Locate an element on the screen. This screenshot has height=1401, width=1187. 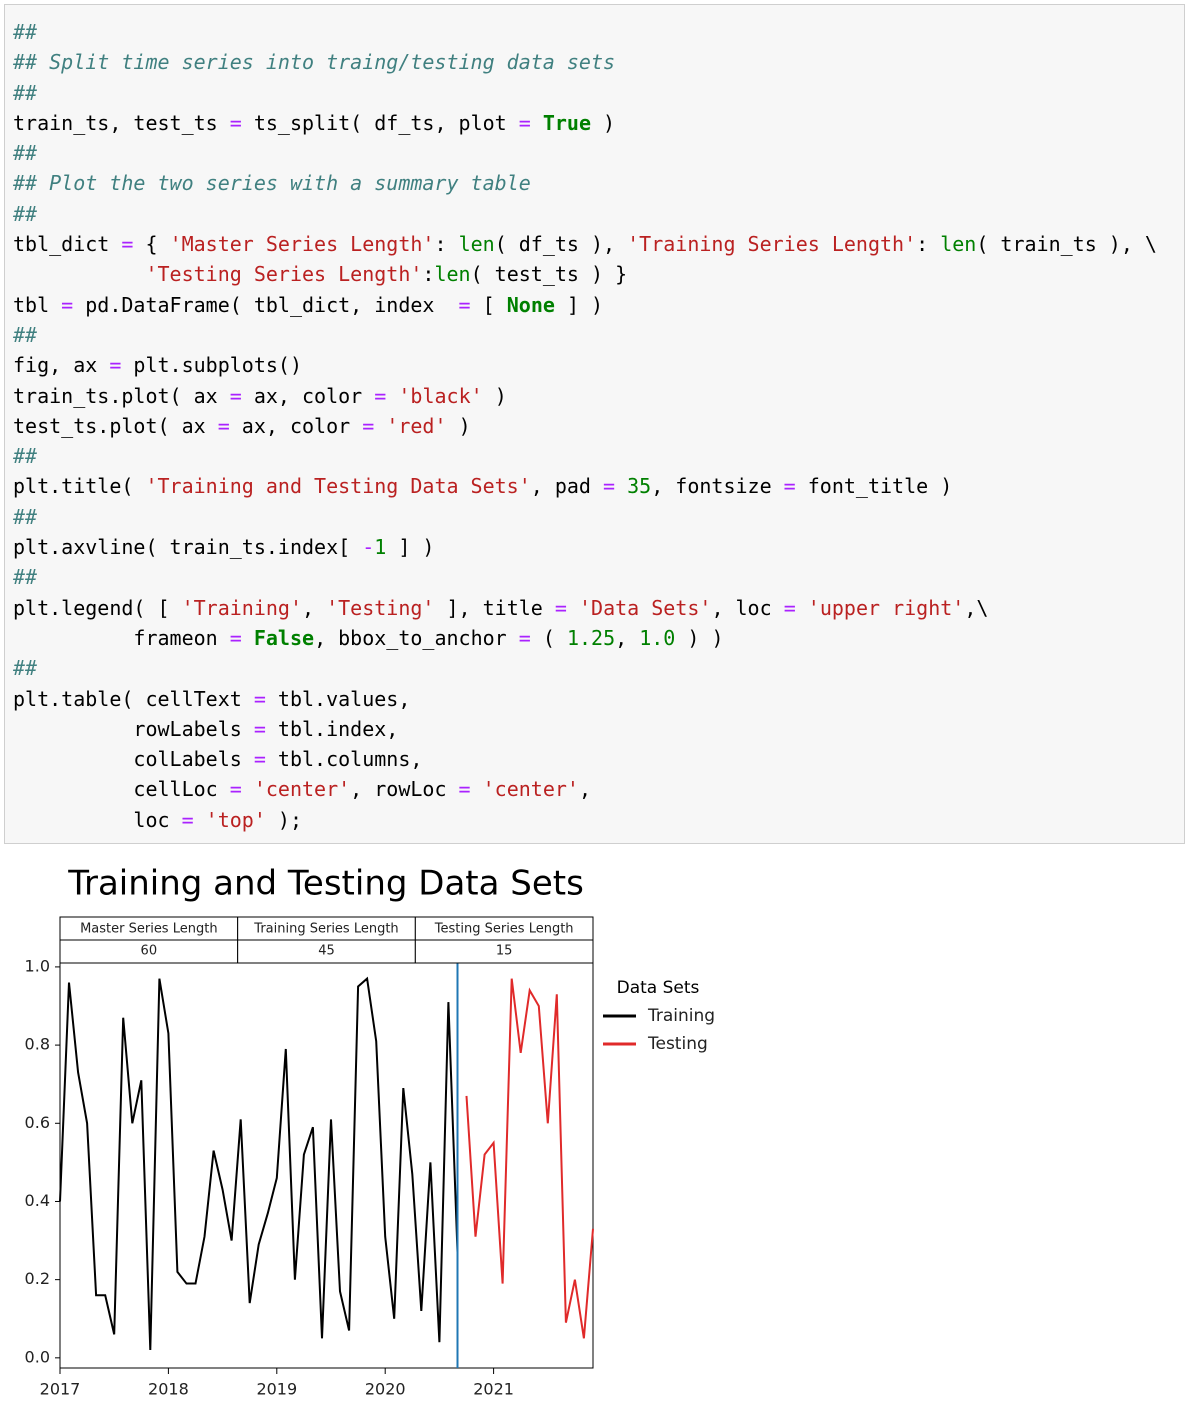
y-tick-label: 0.2 is located at coordinates (37, 1278).